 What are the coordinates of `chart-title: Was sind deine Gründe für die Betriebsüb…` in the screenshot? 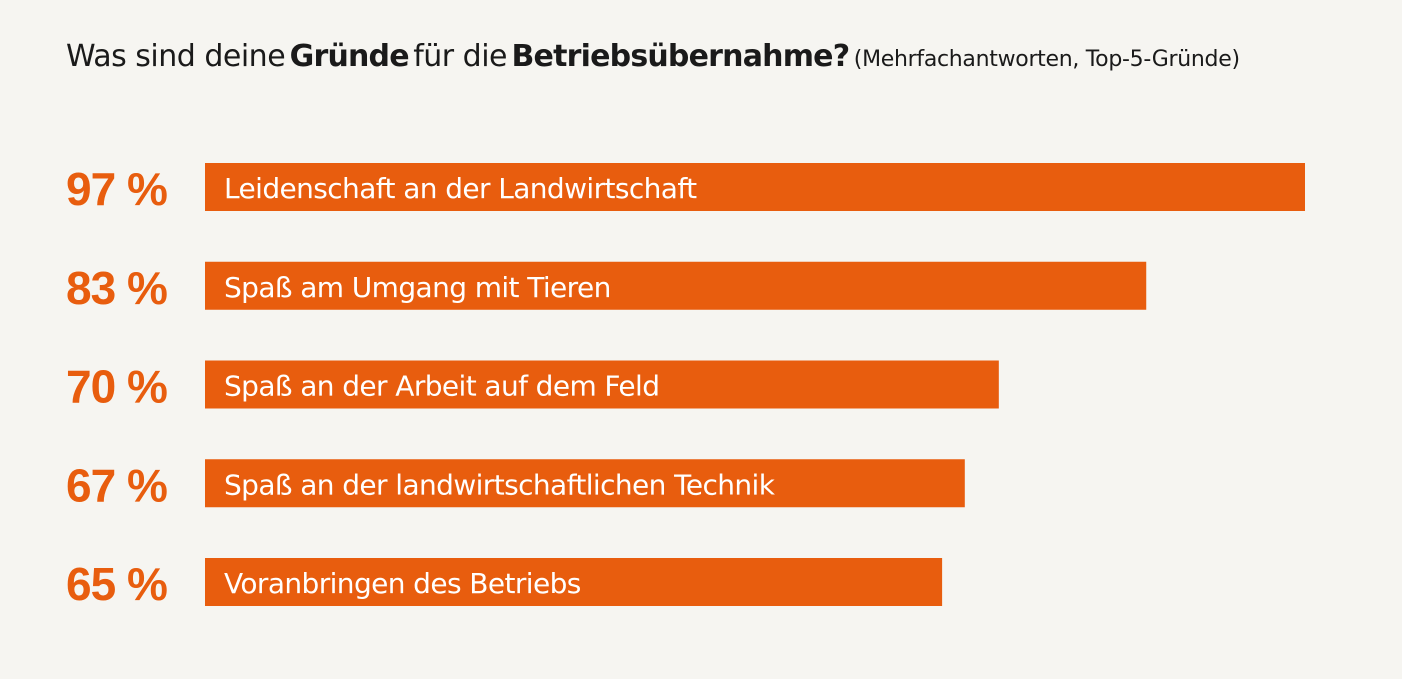 It's located at (653, 57).